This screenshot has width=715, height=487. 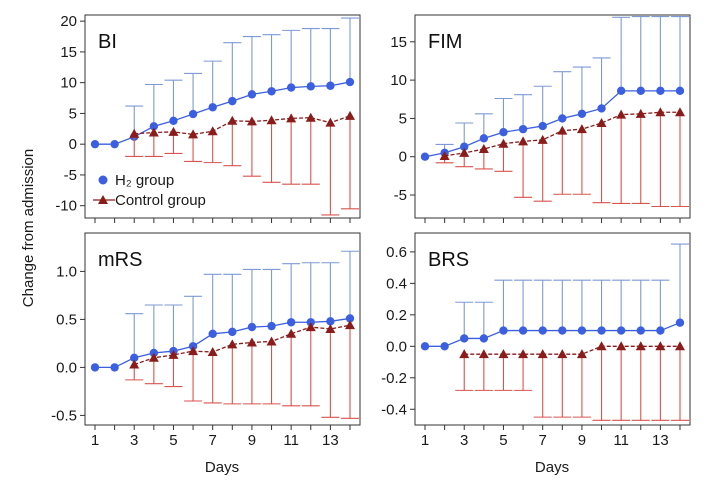 I want to click on x-tick-label: 1, so click(x=425, y=440).